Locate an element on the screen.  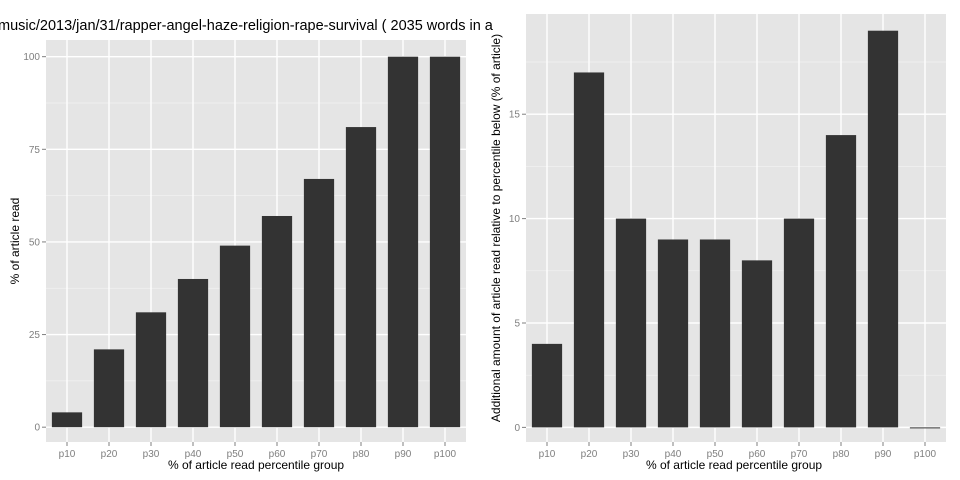
y-tick-label: 15 is located at coordinates (515, 115).